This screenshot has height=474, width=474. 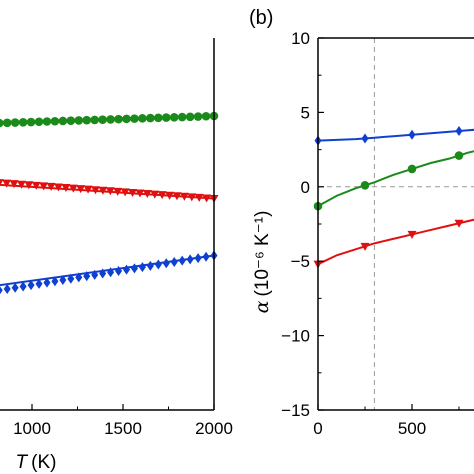 I want to click on panel-b-ylabel: α (10⁻⁶ K⁻¹), so click(x=262, y=262).